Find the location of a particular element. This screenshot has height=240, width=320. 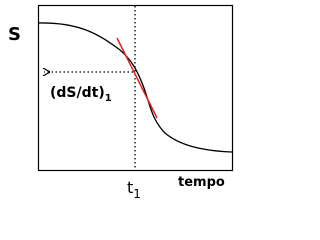

x-axis-label: tempo is located at coordinates (201, 182).